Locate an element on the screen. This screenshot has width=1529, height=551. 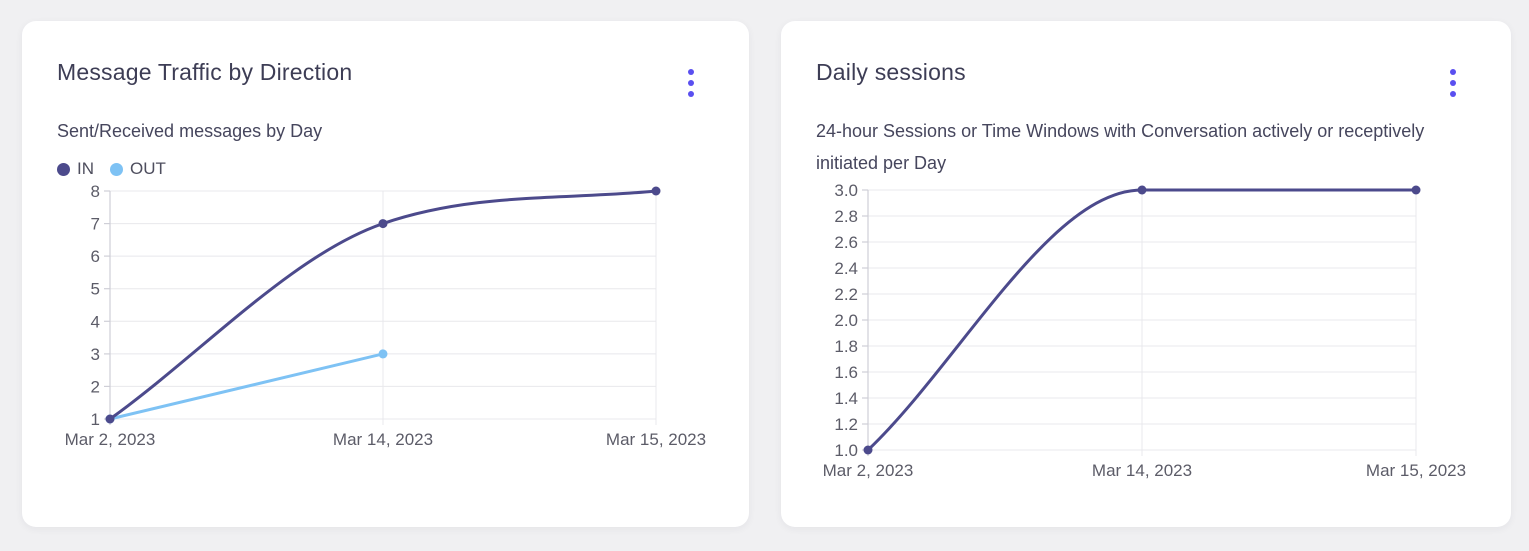
y-tick-label: 2.2 is located at coordinates (846, 294).